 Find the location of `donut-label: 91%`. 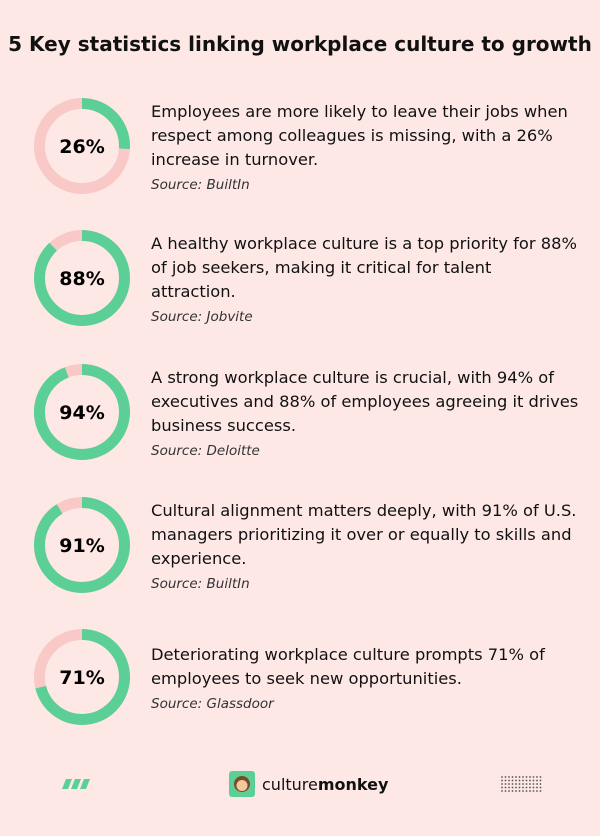

donut-label: 91% is located at coordinates (81, 546).